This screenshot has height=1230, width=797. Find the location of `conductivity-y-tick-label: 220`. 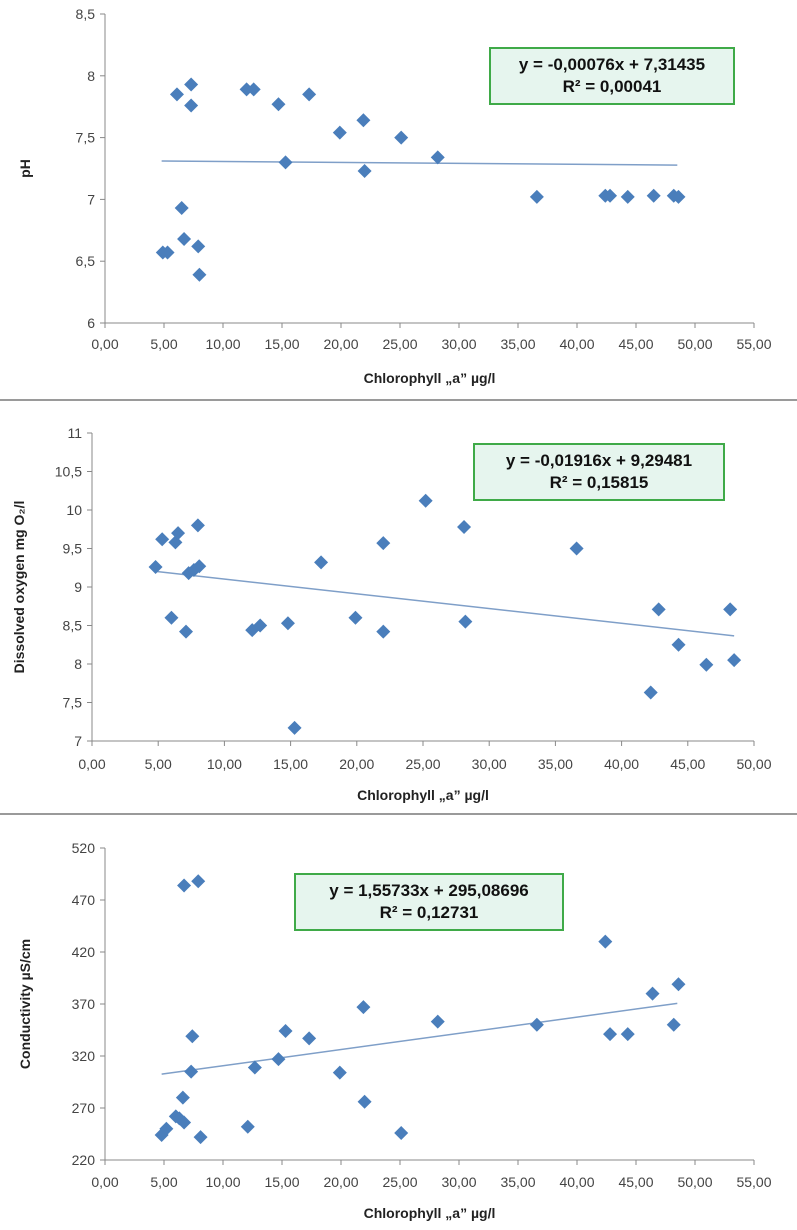

conductivity-y-tick-label: 220 is located at coordinates (84, 1160).